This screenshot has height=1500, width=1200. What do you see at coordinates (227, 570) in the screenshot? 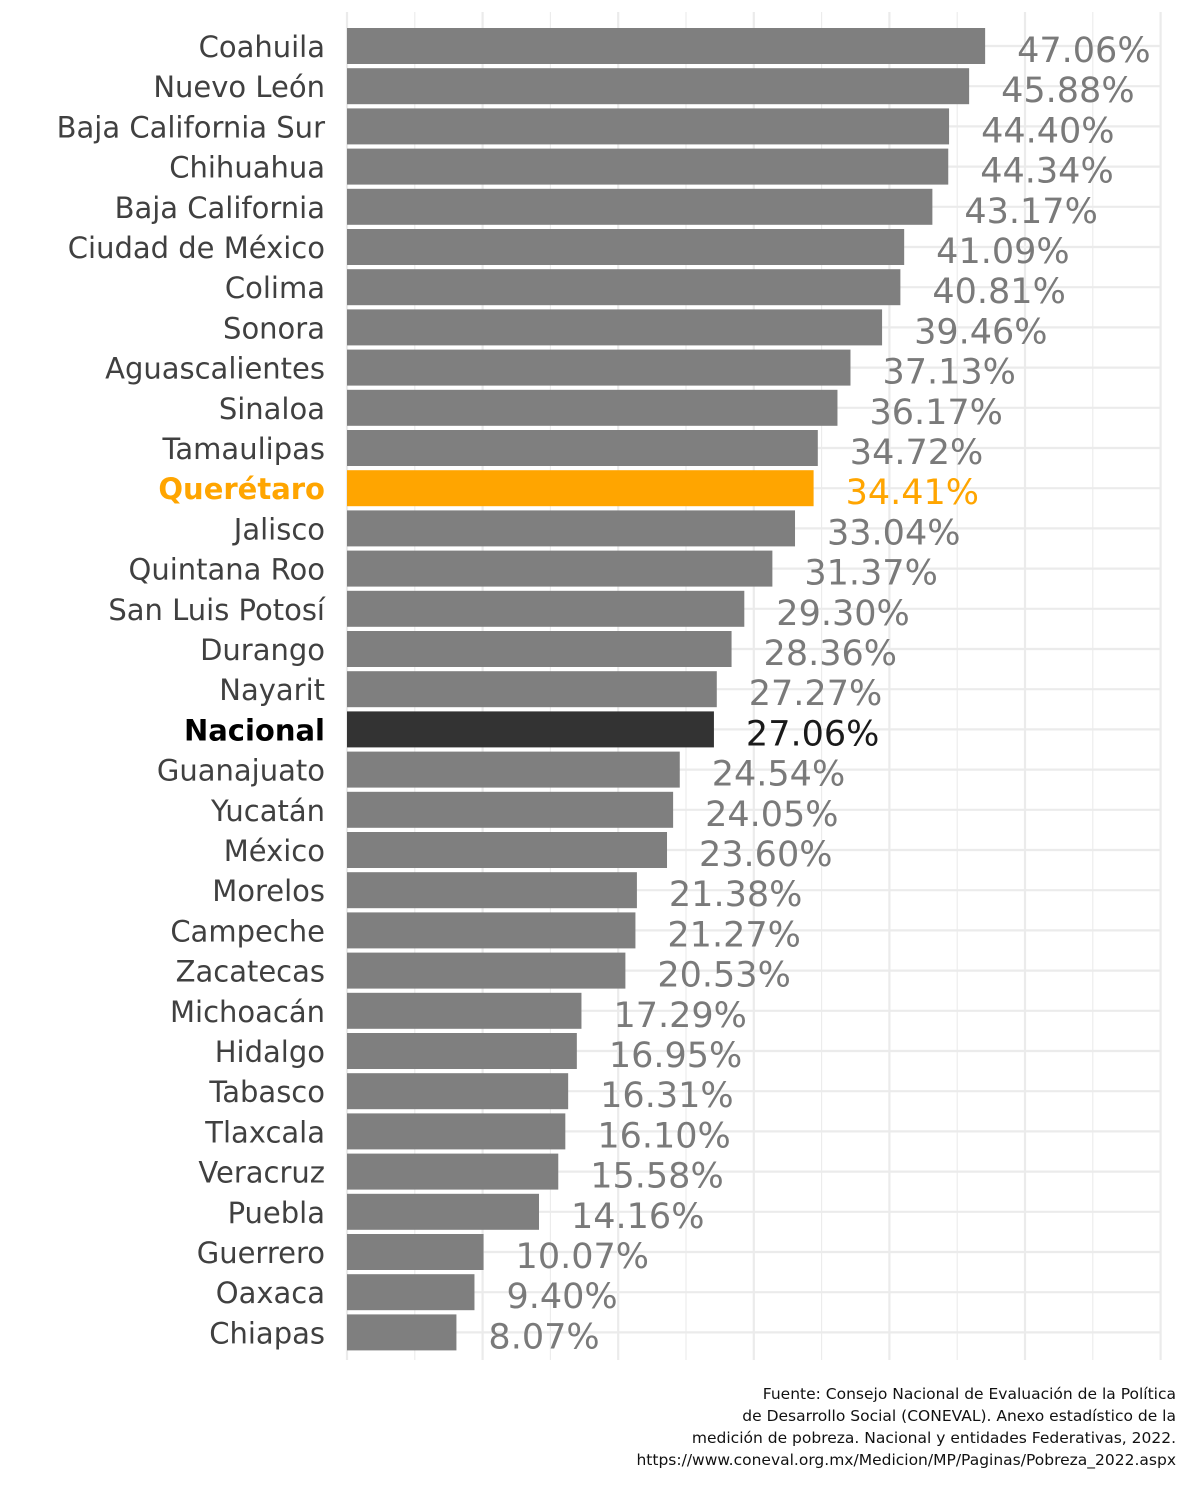
I see `category-label: Quintana Roo` at bounding box center [227, 570].